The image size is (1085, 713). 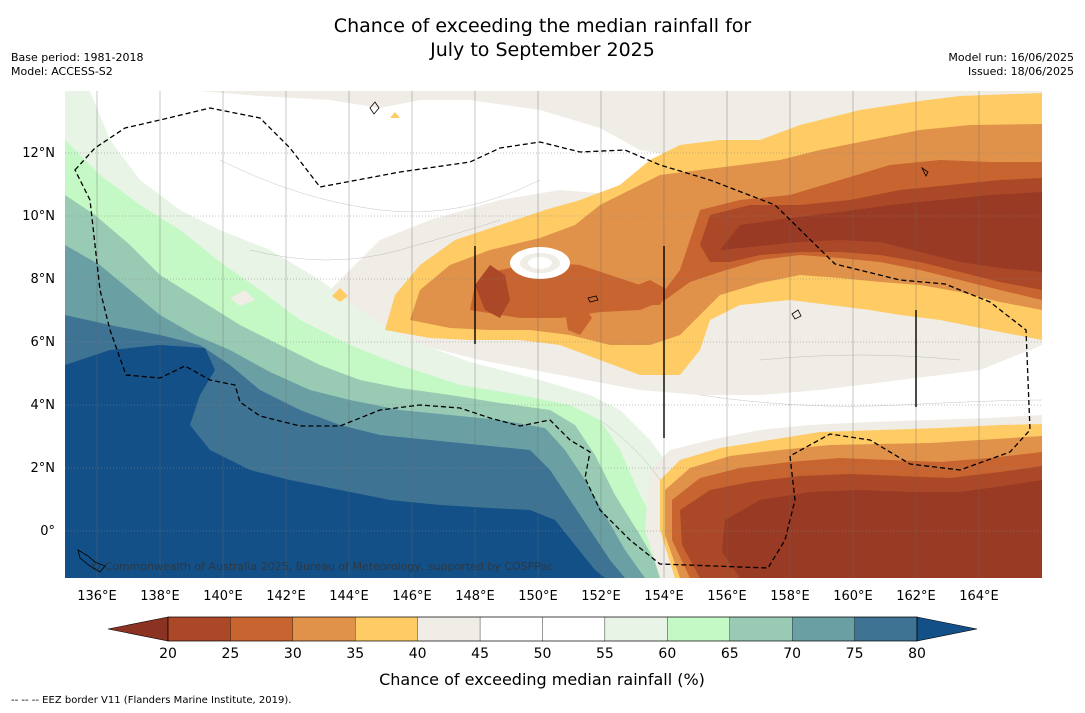 What do you see at coordinates (542, 50) in the screenshot?
I see `title-line-2: July to September 2025` at bounding box center [542, 50].